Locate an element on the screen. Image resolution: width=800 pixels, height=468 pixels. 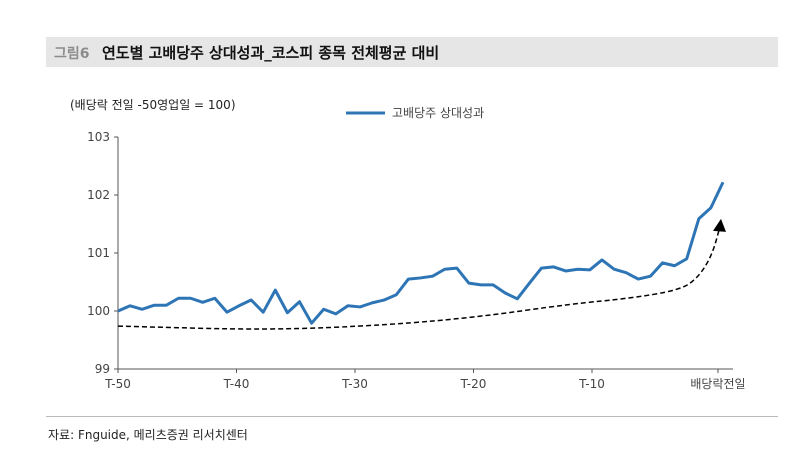
x-tick-label: T-30 is located at coordinates (354, 384).